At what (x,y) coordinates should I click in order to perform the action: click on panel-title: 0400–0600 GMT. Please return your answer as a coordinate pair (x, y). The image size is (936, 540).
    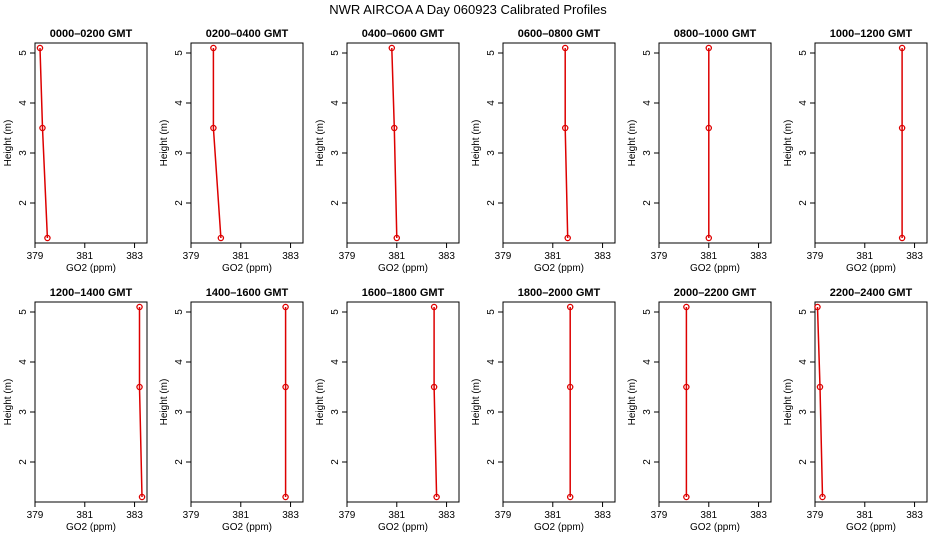
    Looking at the image, I should click on (403, 34).